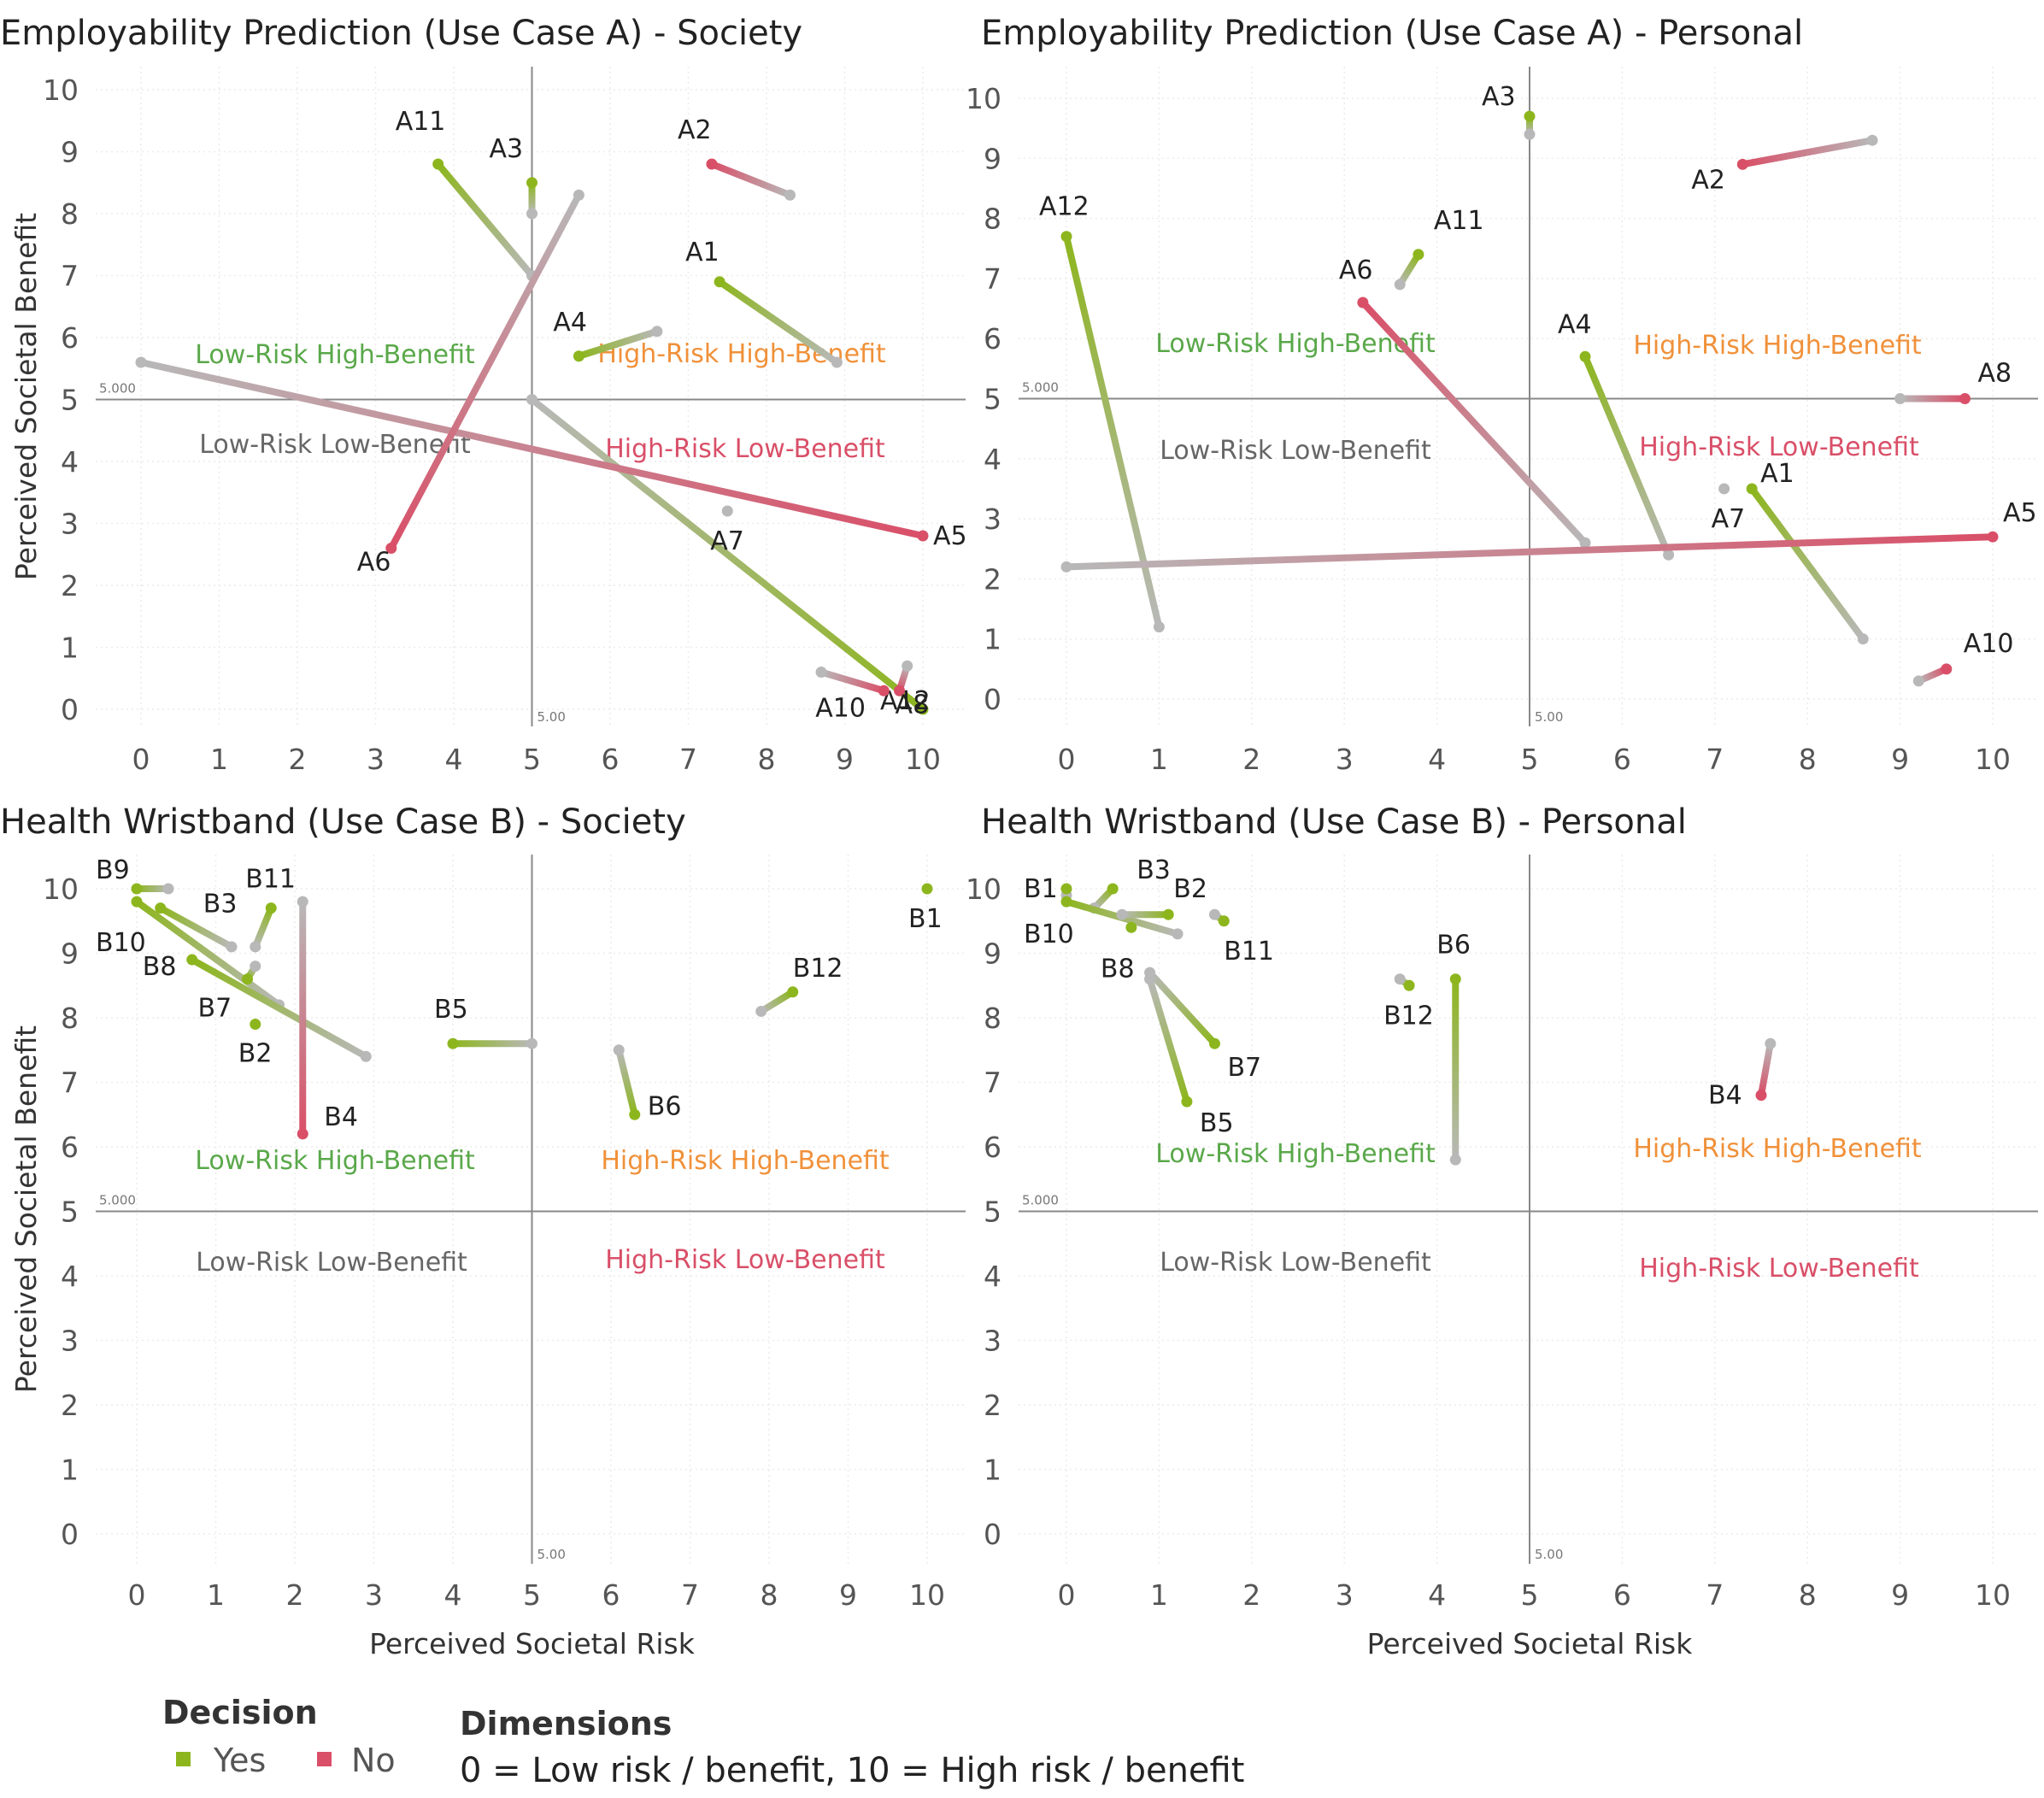 Image resolution: width=2044 pixels, height=1798 pixels. What do you see at coordinates (532, 759) in the screenshot?
I see `x-tick-label: 5` at bounding box center [532, 759].